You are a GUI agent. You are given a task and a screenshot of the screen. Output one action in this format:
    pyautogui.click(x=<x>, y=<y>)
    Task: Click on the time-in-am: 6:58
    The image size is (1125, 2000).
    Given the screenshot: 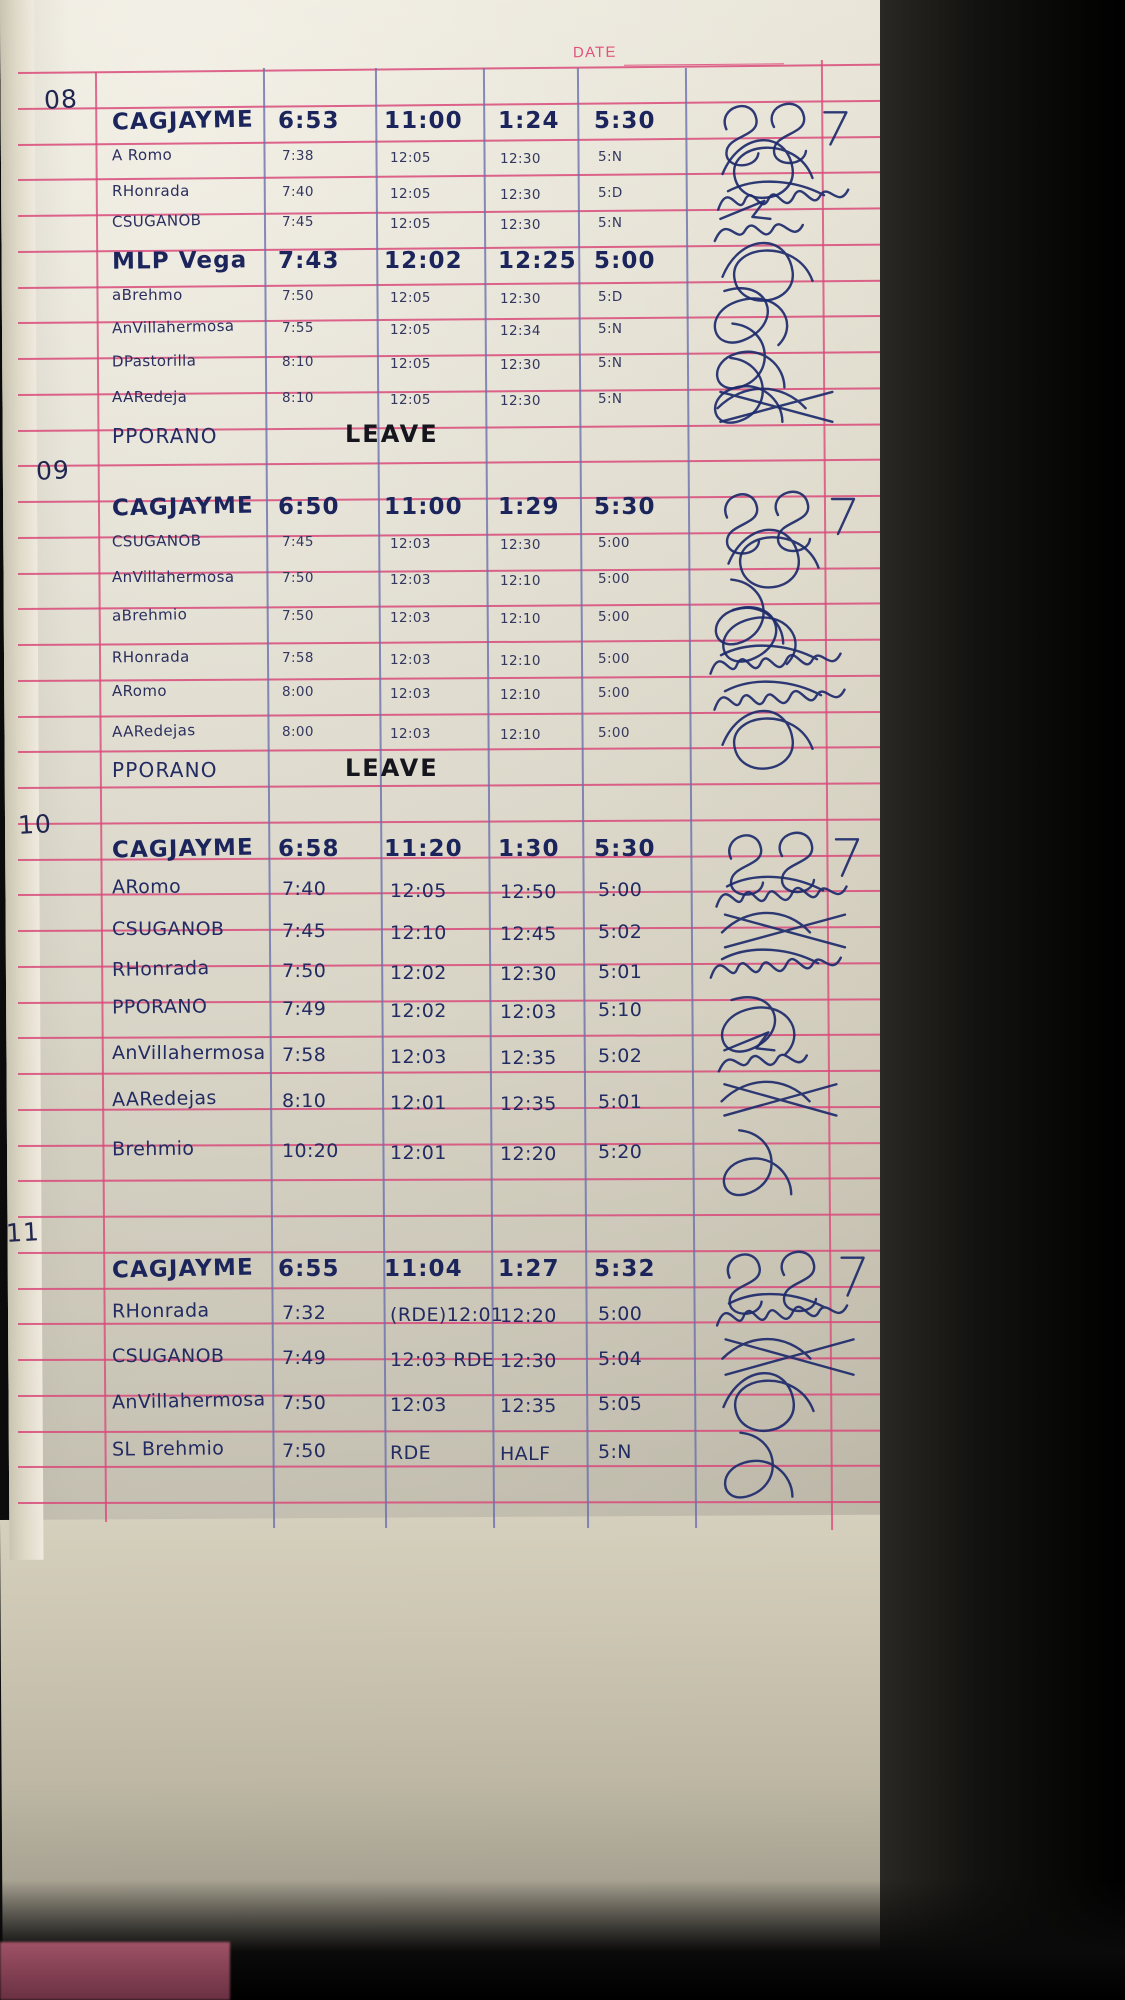 What is the action you would take?
    pyautogui.click(x=309, y=849)
    